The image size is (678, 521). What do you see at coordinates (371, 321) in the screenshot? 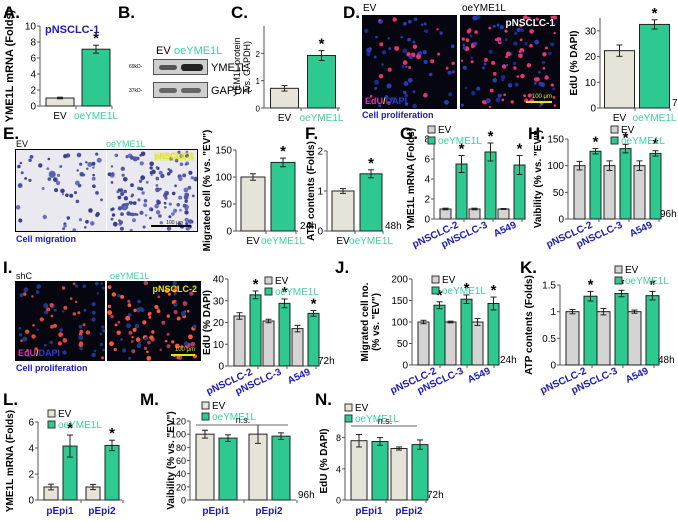
I see `y-axis-label: Migrated cell no.(% vs. "EV")` at bounding box center [371, 321].